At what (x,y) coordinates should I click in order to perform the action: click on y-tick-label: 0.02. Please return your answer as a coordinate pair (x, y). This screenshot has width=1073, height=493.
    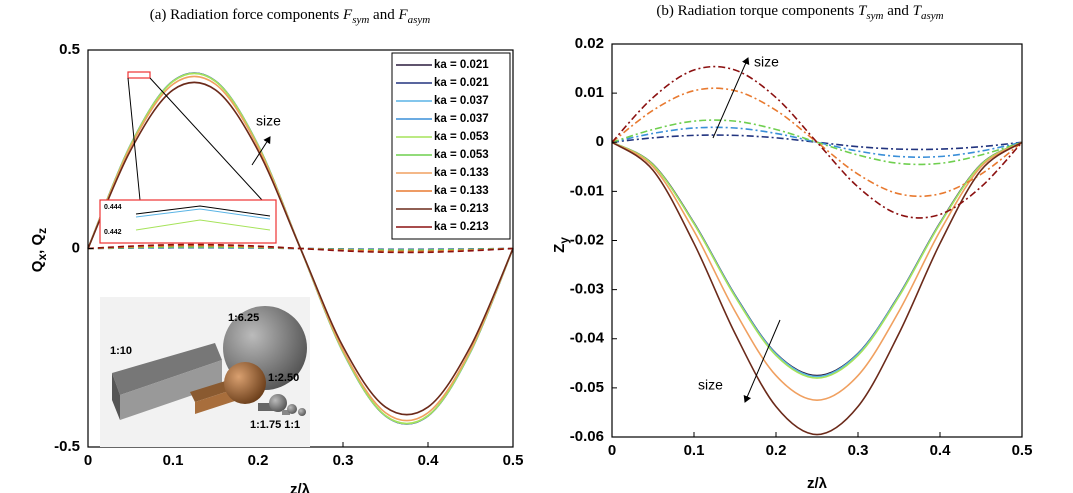
    Looking at the image, I should click on (589, 43).